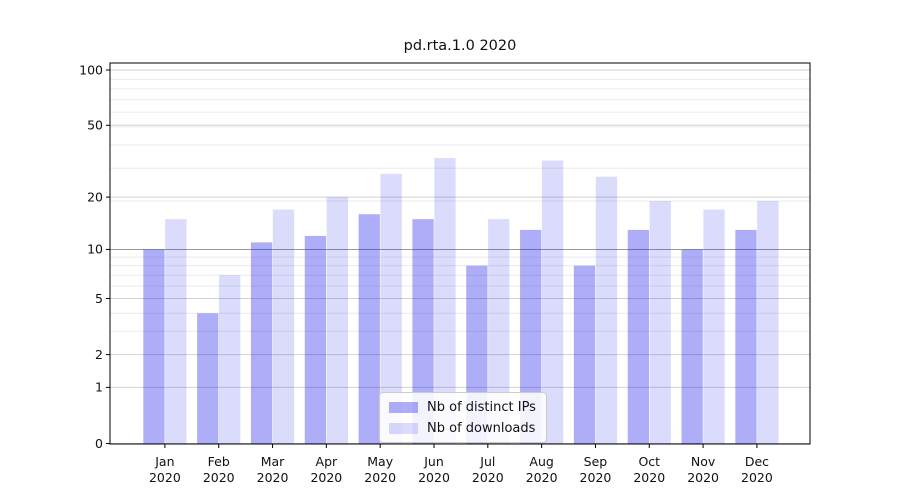 The height and width of the screenshot is (500, 900). Describe the element at coordinates (768, 322) in the screenshot. I see `bar-downloads-dec` at that location.